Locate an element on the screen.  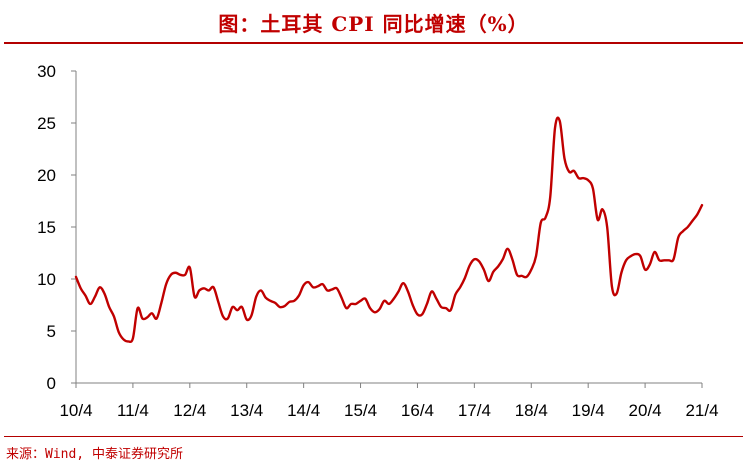
x-tick-label: 13/4 is located at coordinates (246, 410).